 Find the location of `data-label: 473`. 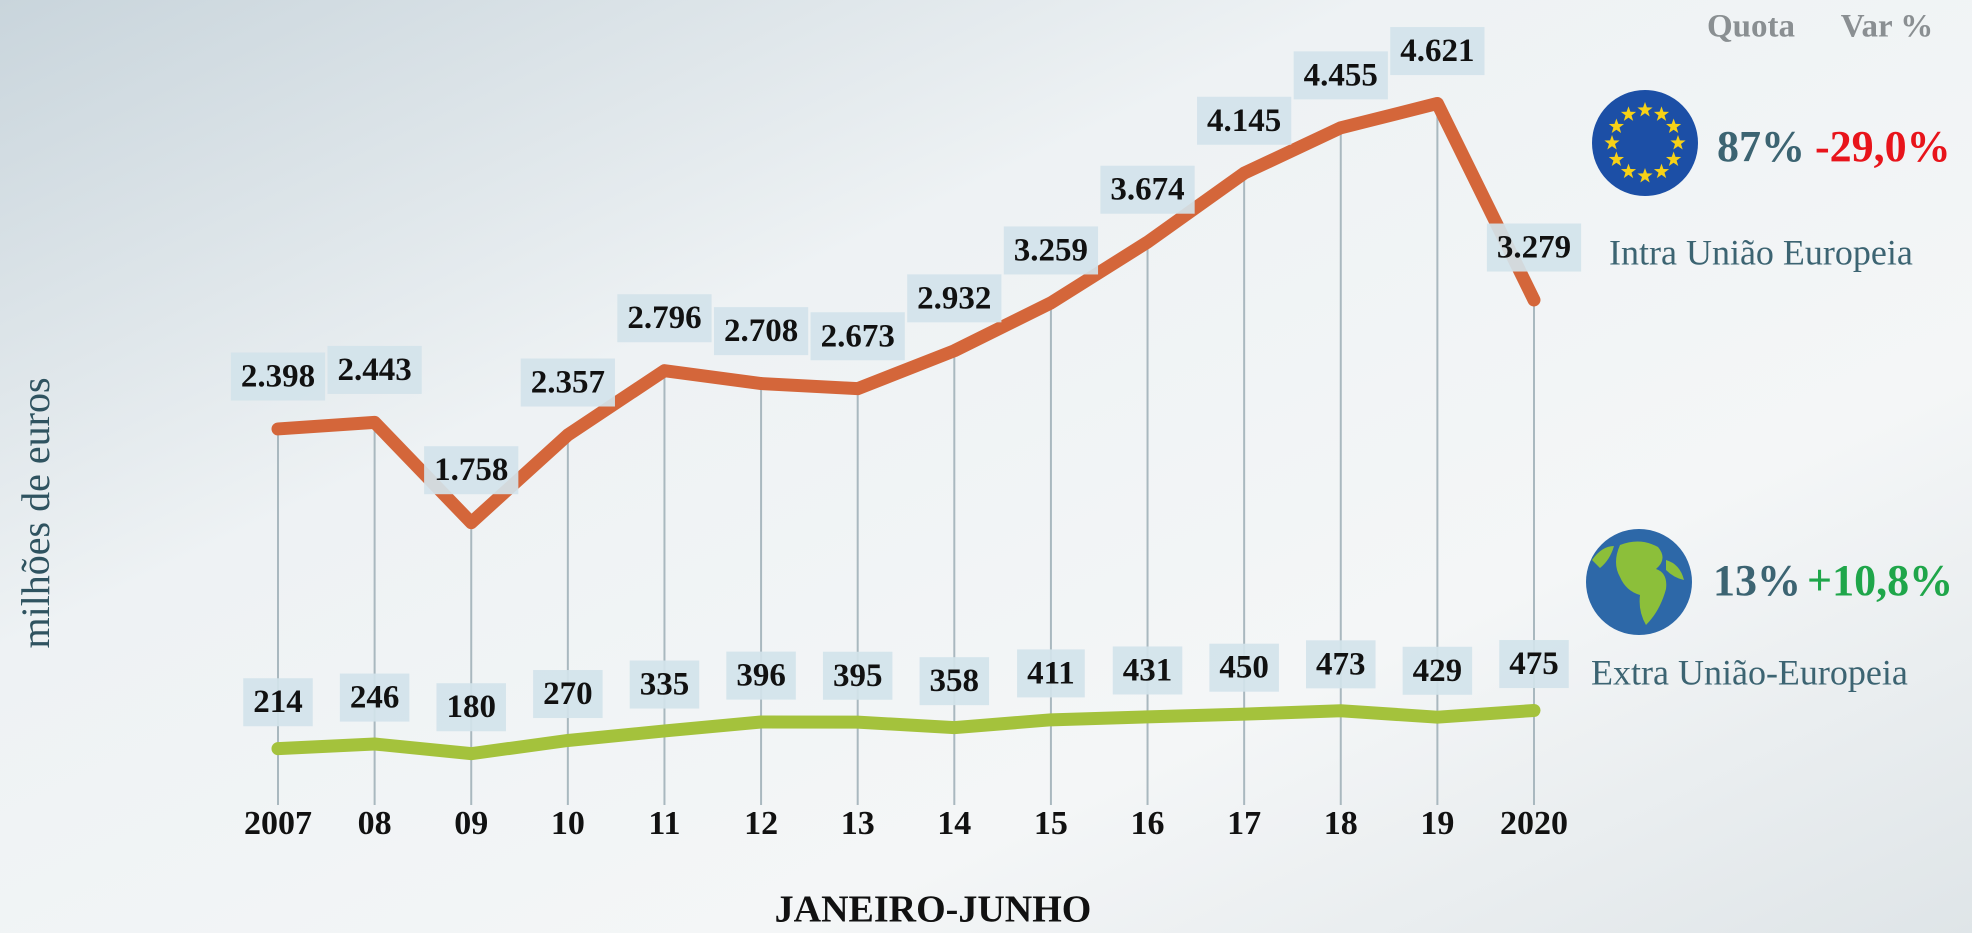

data-label: 473 is located at coordinates (1341, 664).